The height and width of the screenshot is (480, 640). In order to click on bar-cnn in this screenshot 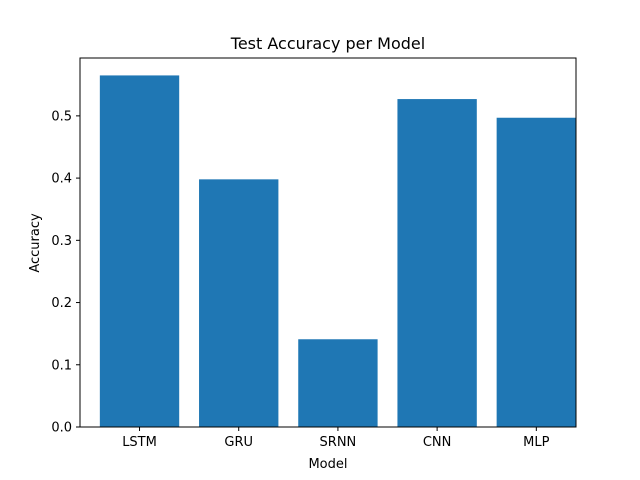, I will do `click(437, 263)`.